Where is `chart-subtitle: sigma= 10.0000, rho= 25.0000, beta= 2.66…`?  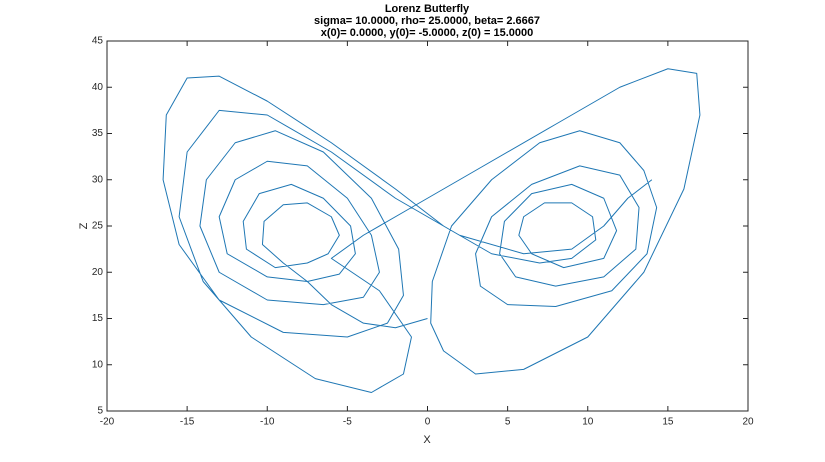
chart-subtitle: sigma= 10.0000, rho= 25.0000, beta= 2.66… is located at coordinates (427, 21).